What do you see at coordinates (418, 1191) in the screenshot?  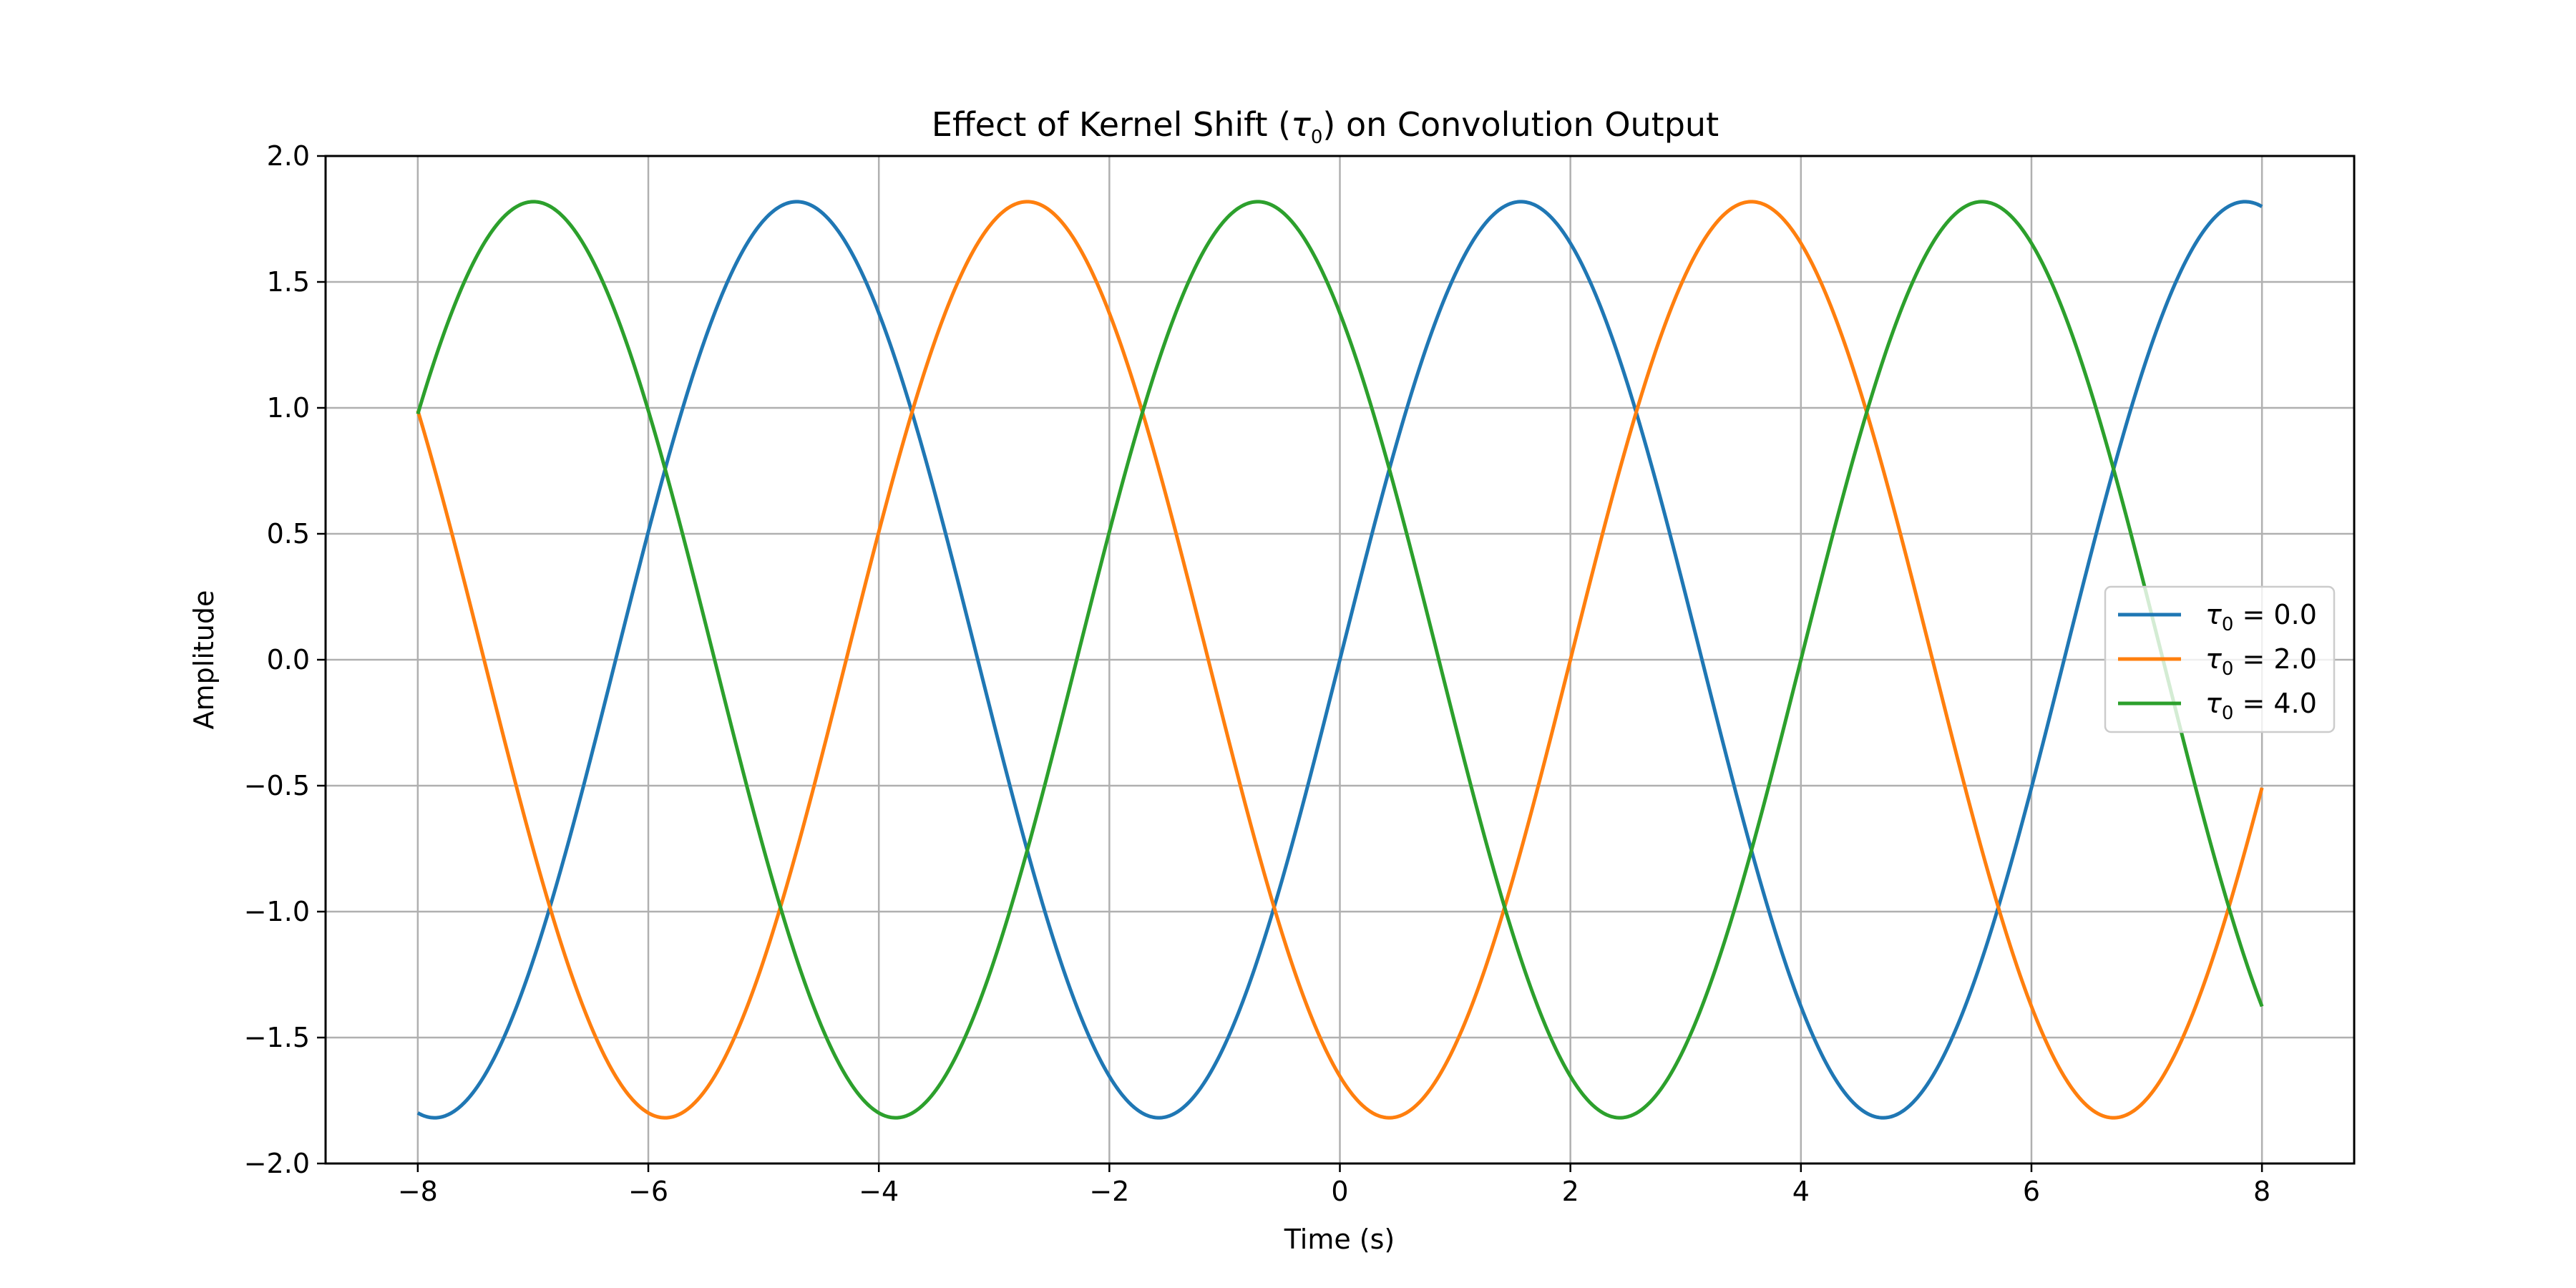 I see `x-tick-label: −8` at bounding box center [418, 1191].